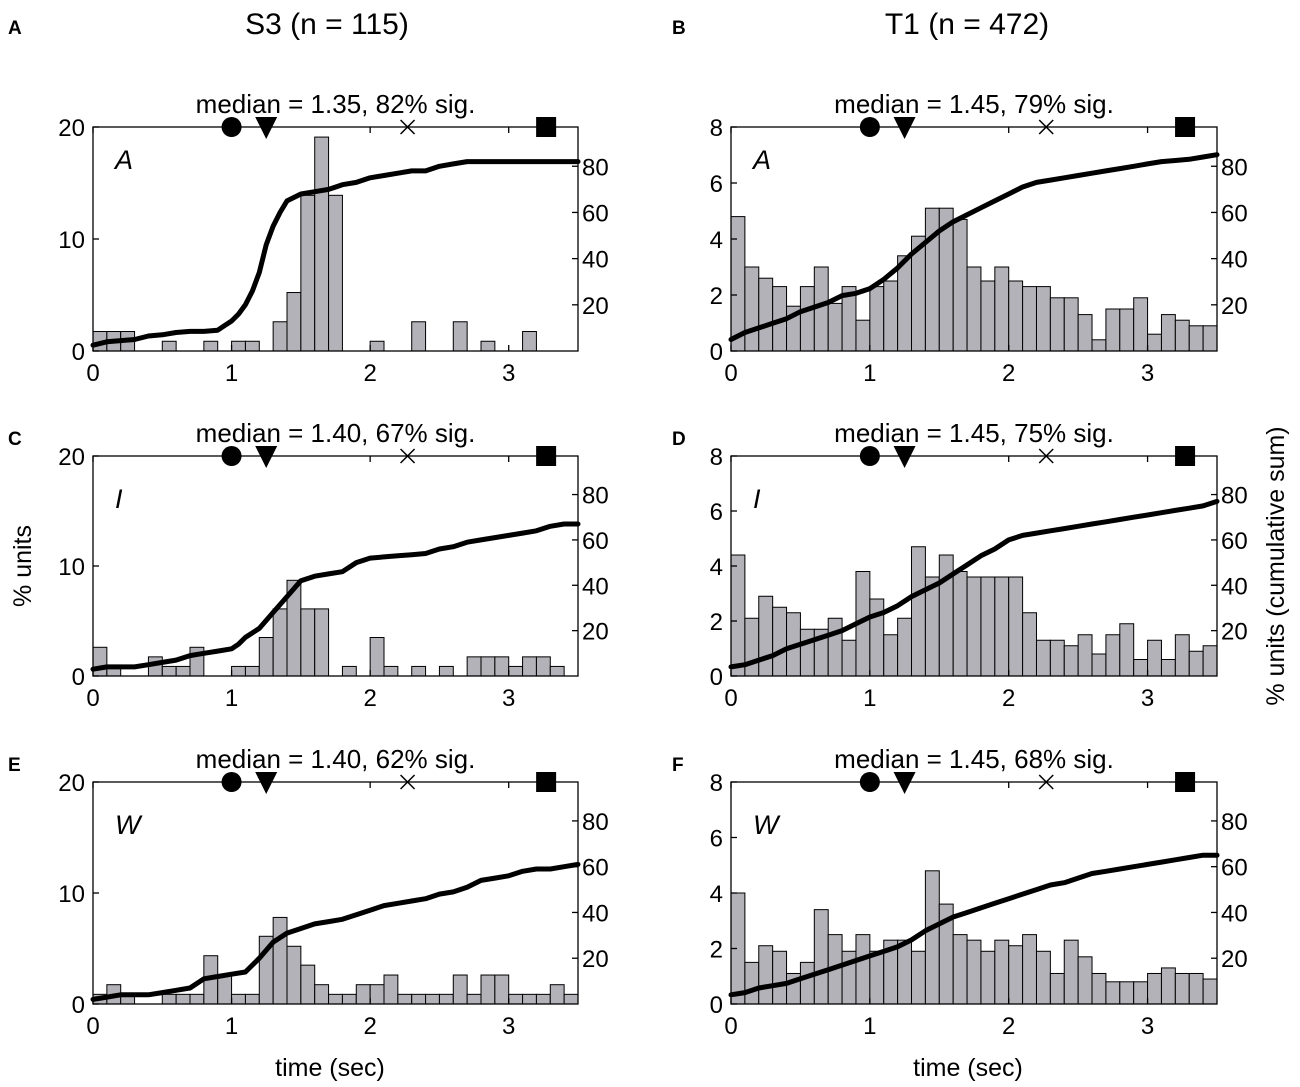 The image size is (1300, 1087). What do you see at coordinates (78, 894) in the screenshot?
I see `y-axis-left: 0 10 20` at bounding box center [78, 894].